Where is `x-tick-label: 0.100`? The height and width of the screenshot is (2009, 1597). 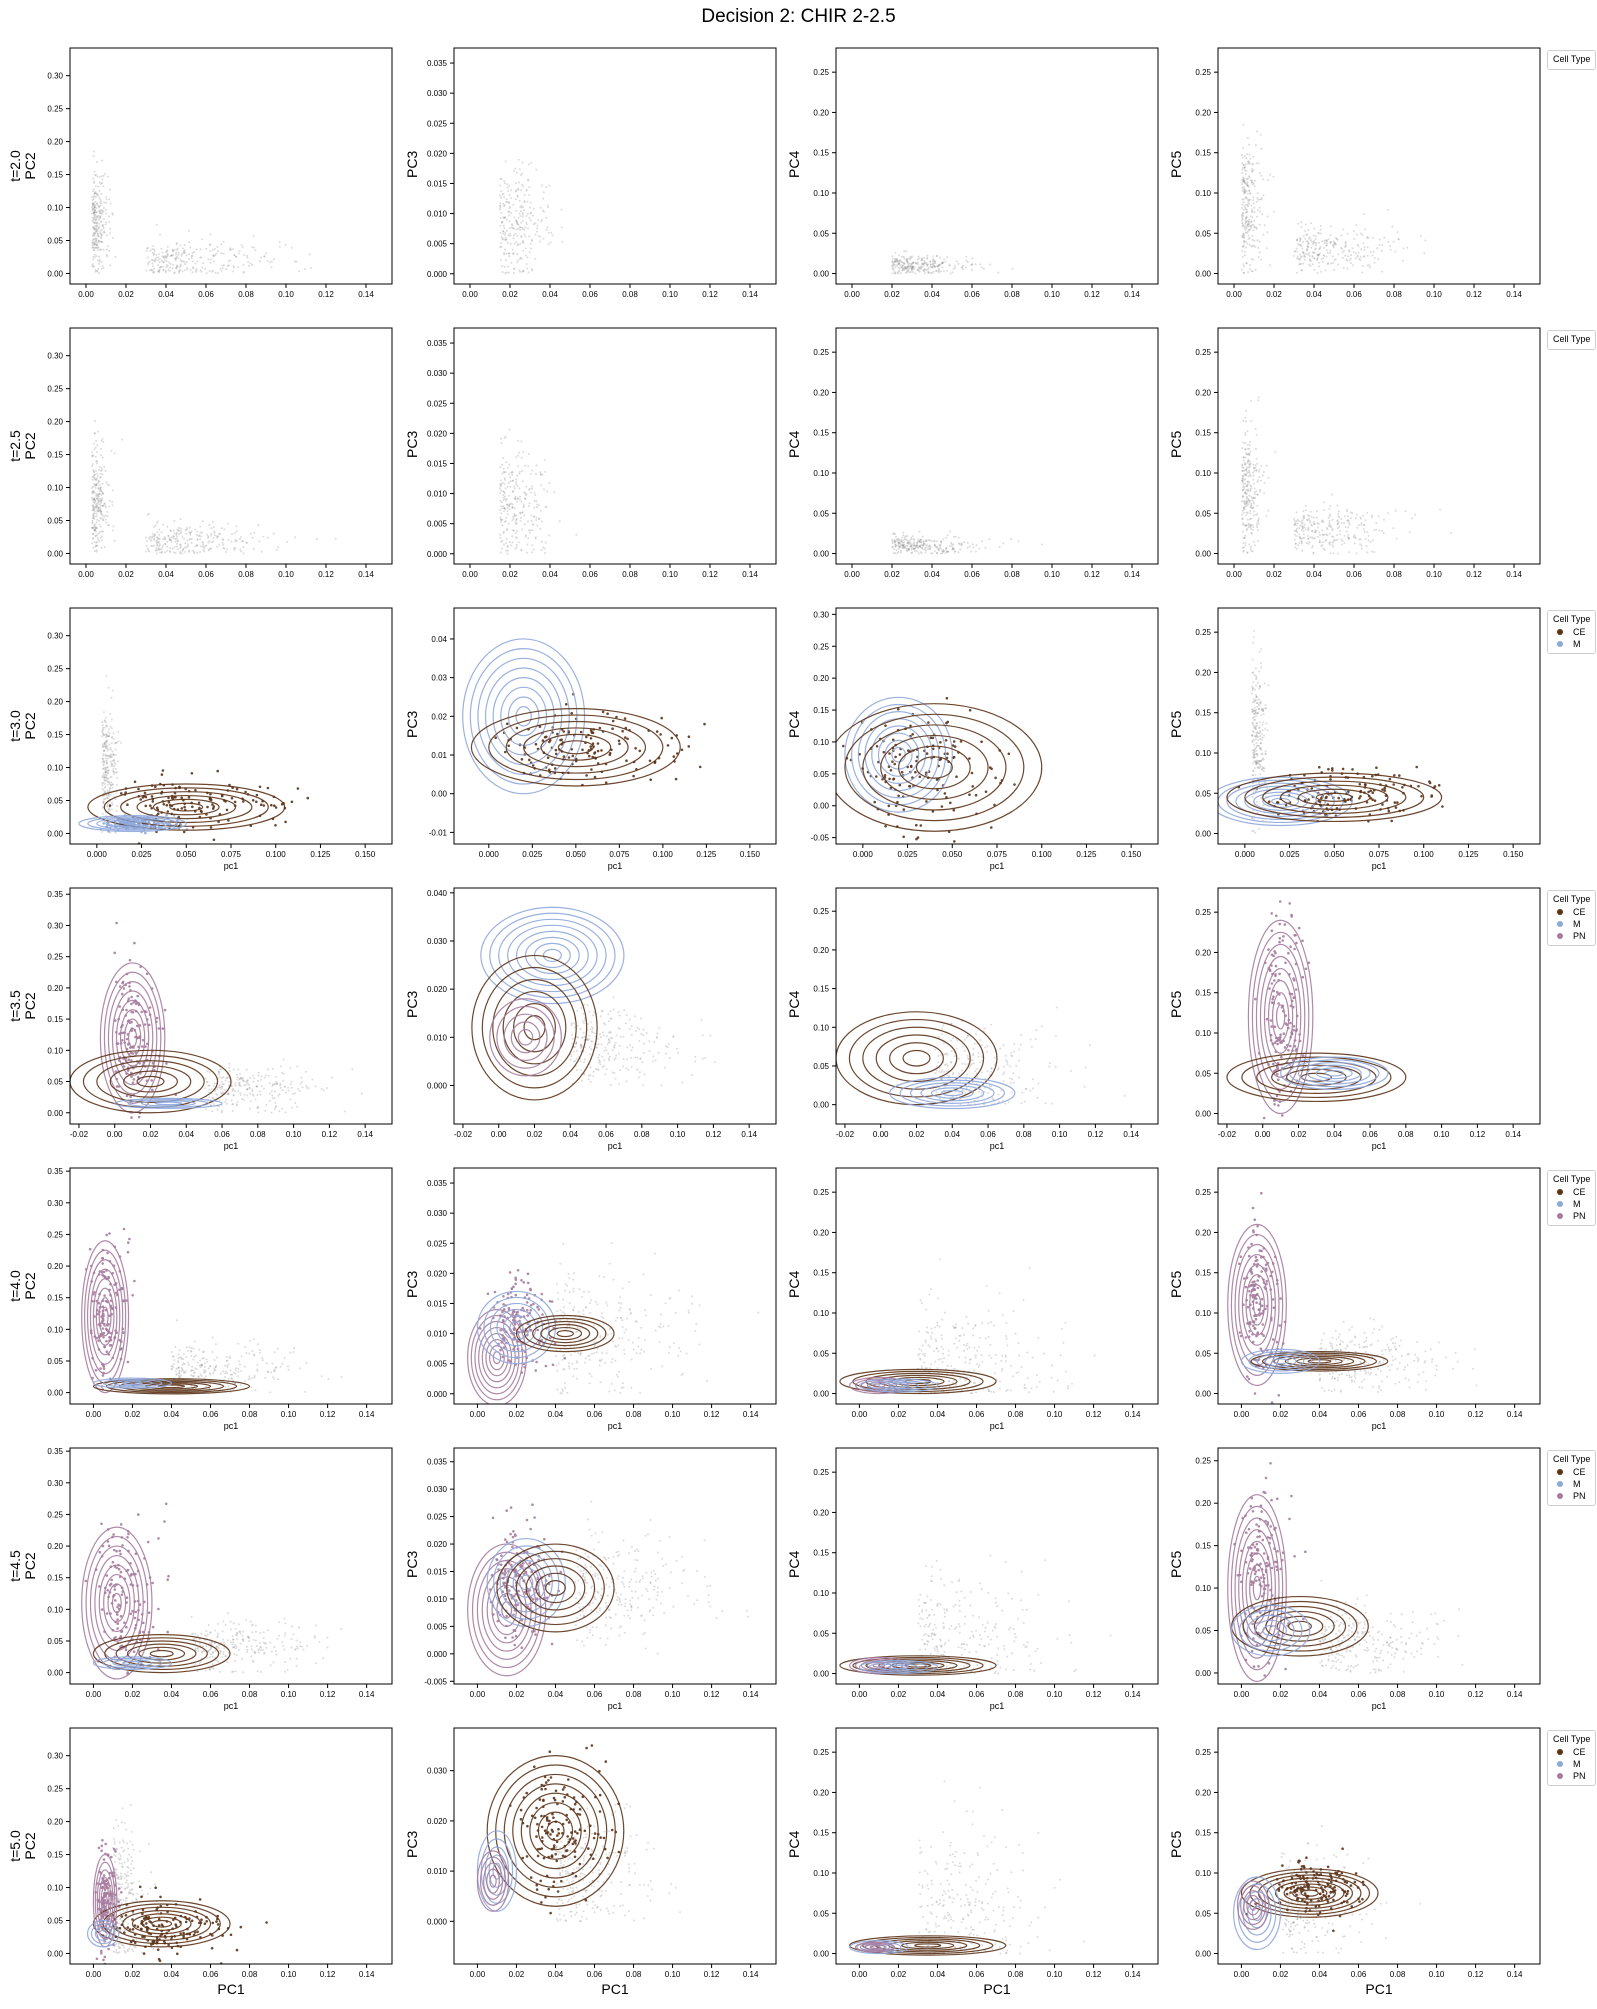
x-tick-label: 0.100 is located at coordinates (1042, 854).